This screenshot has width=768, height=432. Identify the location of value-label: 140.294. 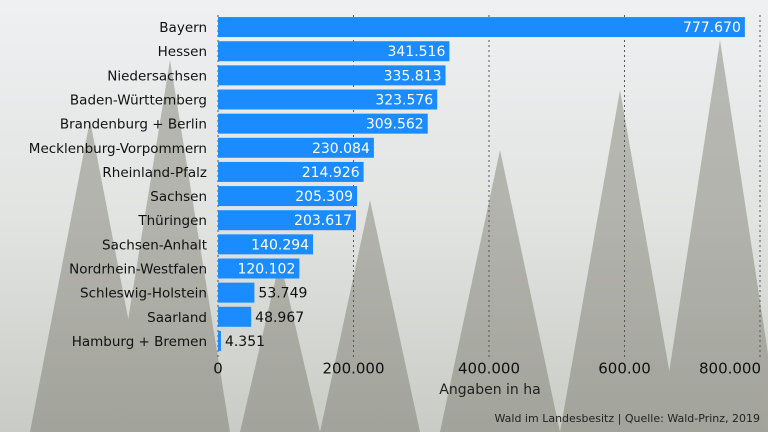
(280, 245).